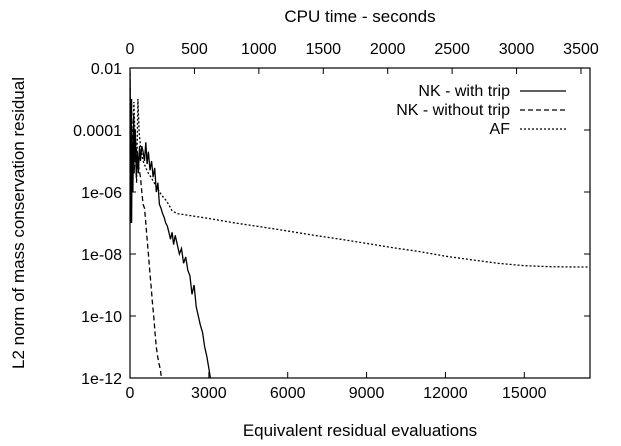  Describe the element at coordinates (360, 430) in the screenshot. I see `x-axis-bottom-title: Equivalent residual evaluations` at that location.